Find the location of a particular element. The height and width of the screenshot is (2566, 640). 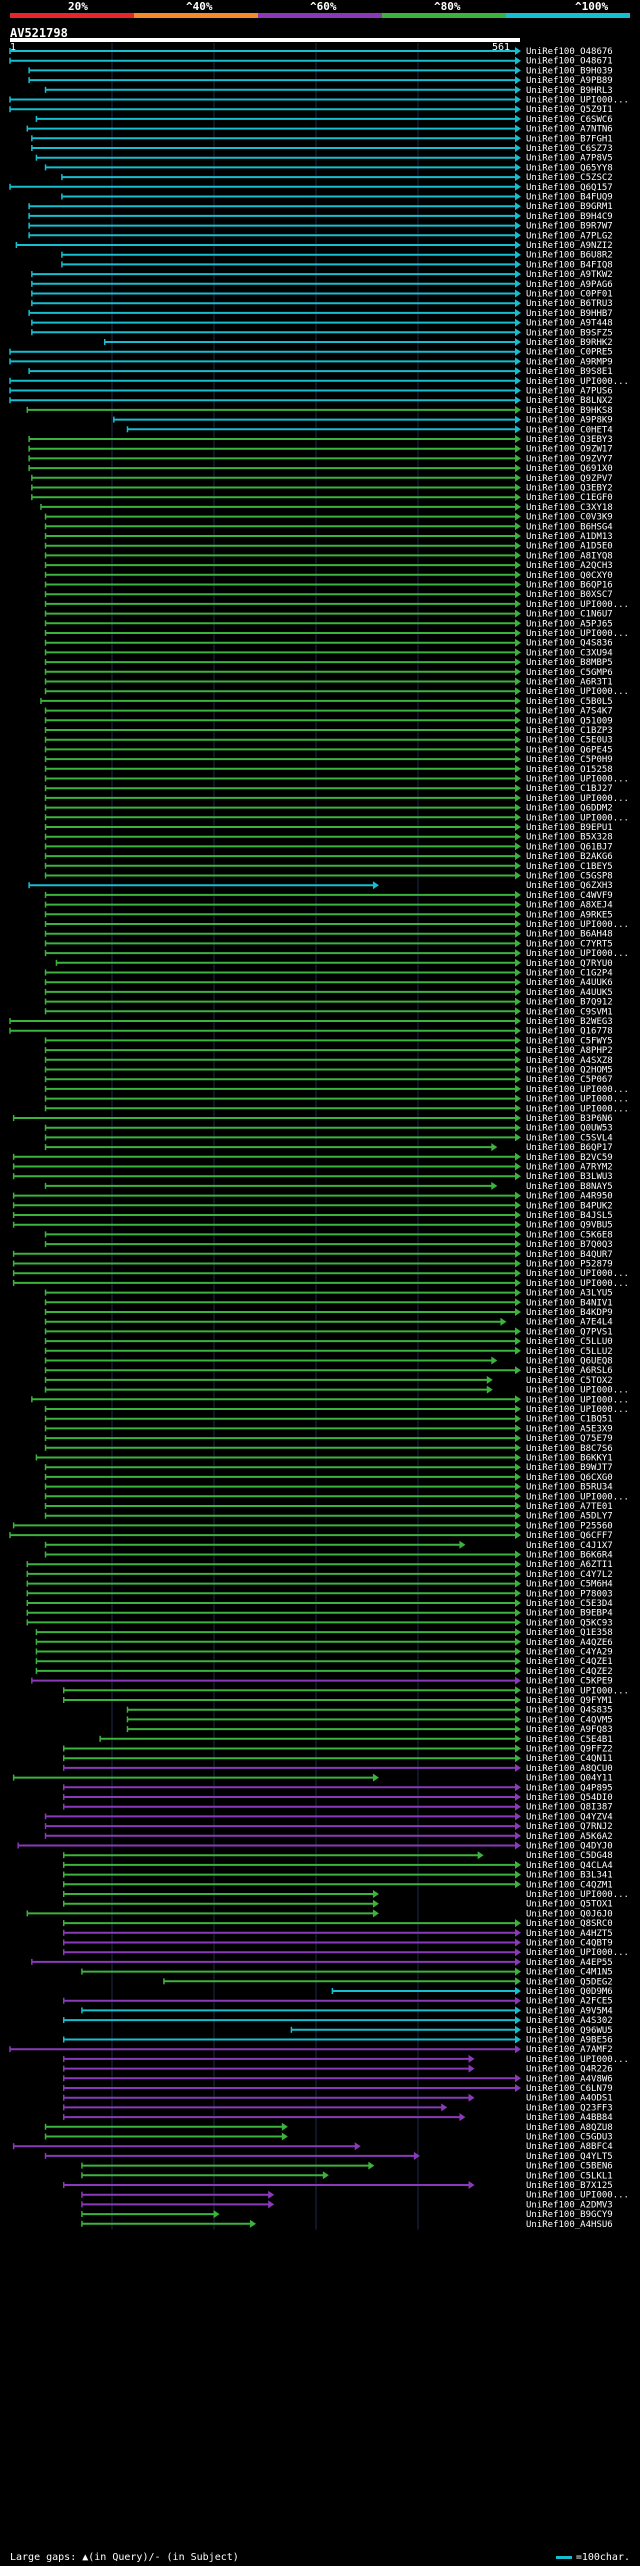

hit-label: UniRef100_B7FGH1 is located at coordinates (569, 139).